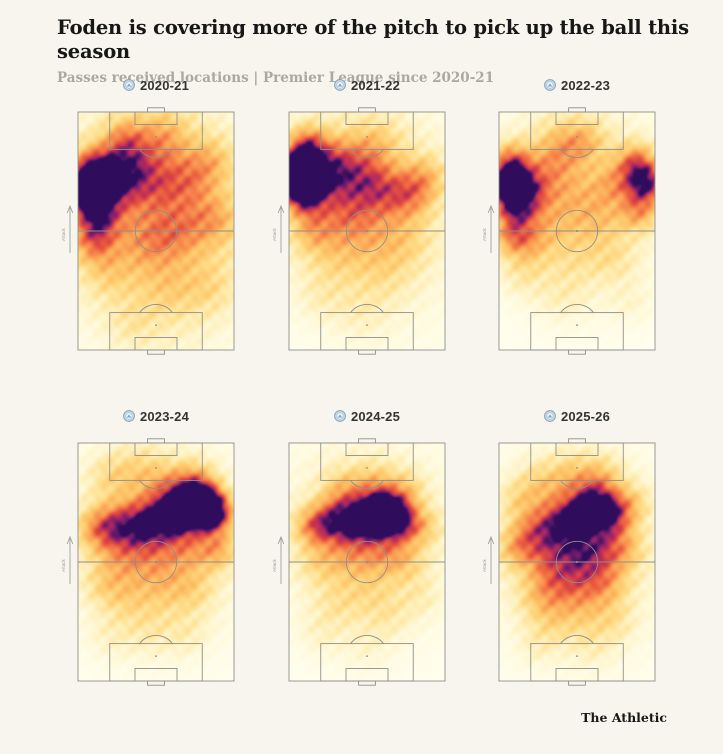 The width and height of the screenshot is (723, 754). I want to click on panel-label: 2021-22, so click(367, 85).